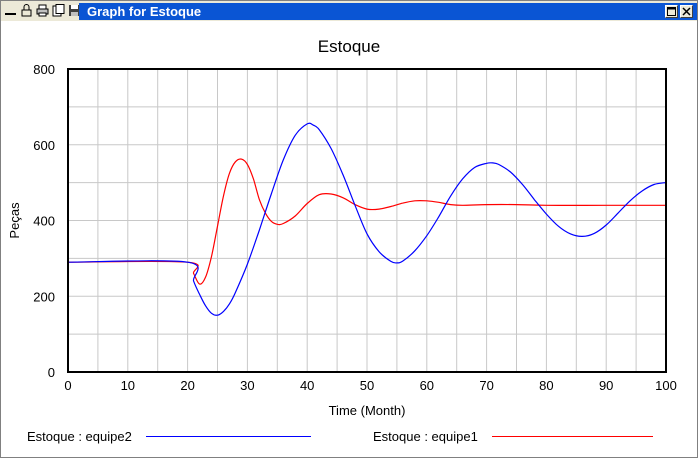 This screenshot has width=700, height=460. Describe the element at coordinates (44, 69) in the screenshot. I see `y-tick-label: 800` at that location.